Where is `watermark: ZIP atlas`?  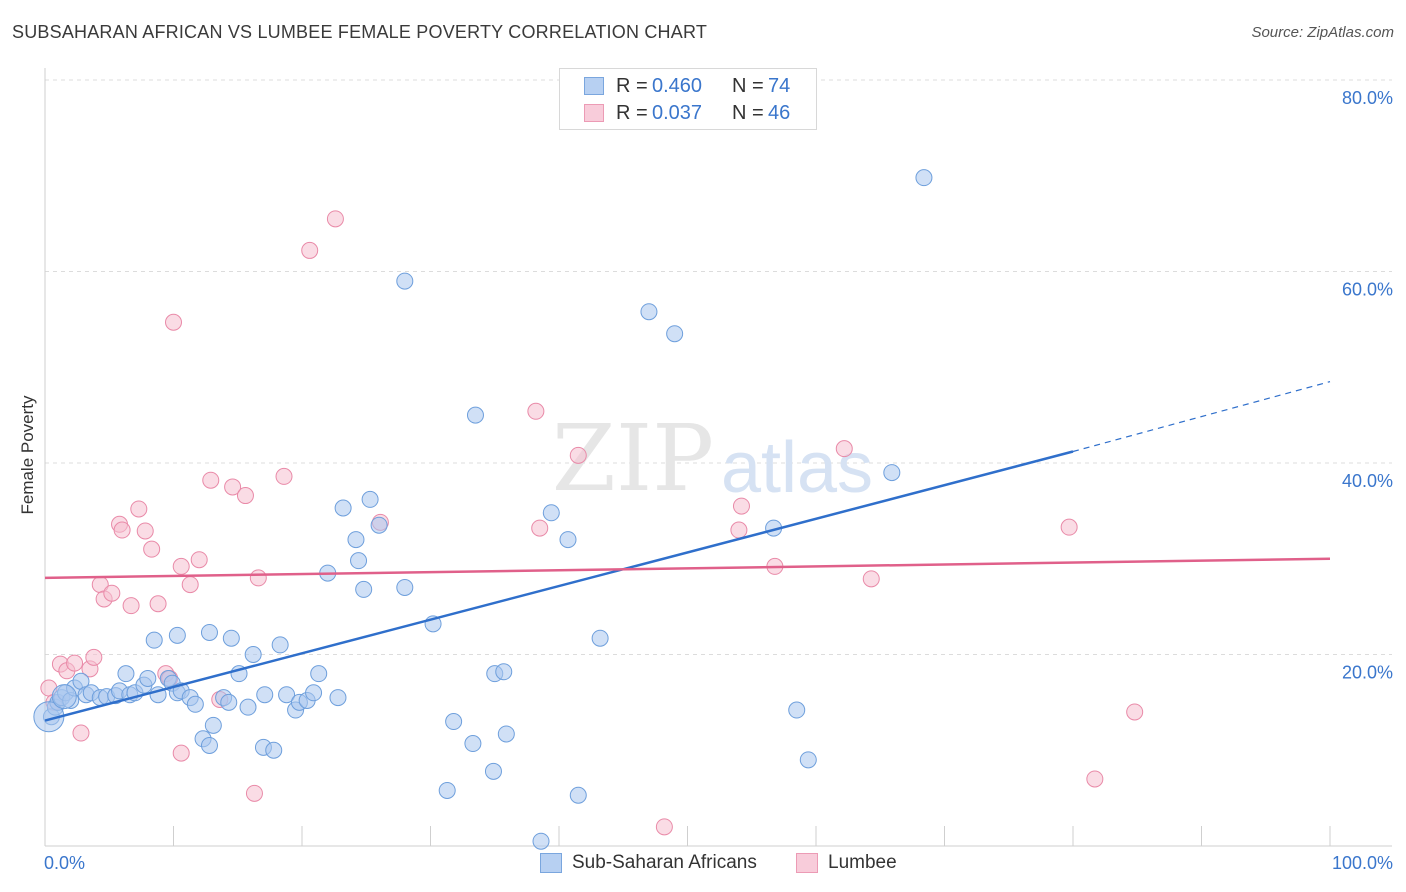
watermark: ZIP atlas is located at coordinates (712, 458).